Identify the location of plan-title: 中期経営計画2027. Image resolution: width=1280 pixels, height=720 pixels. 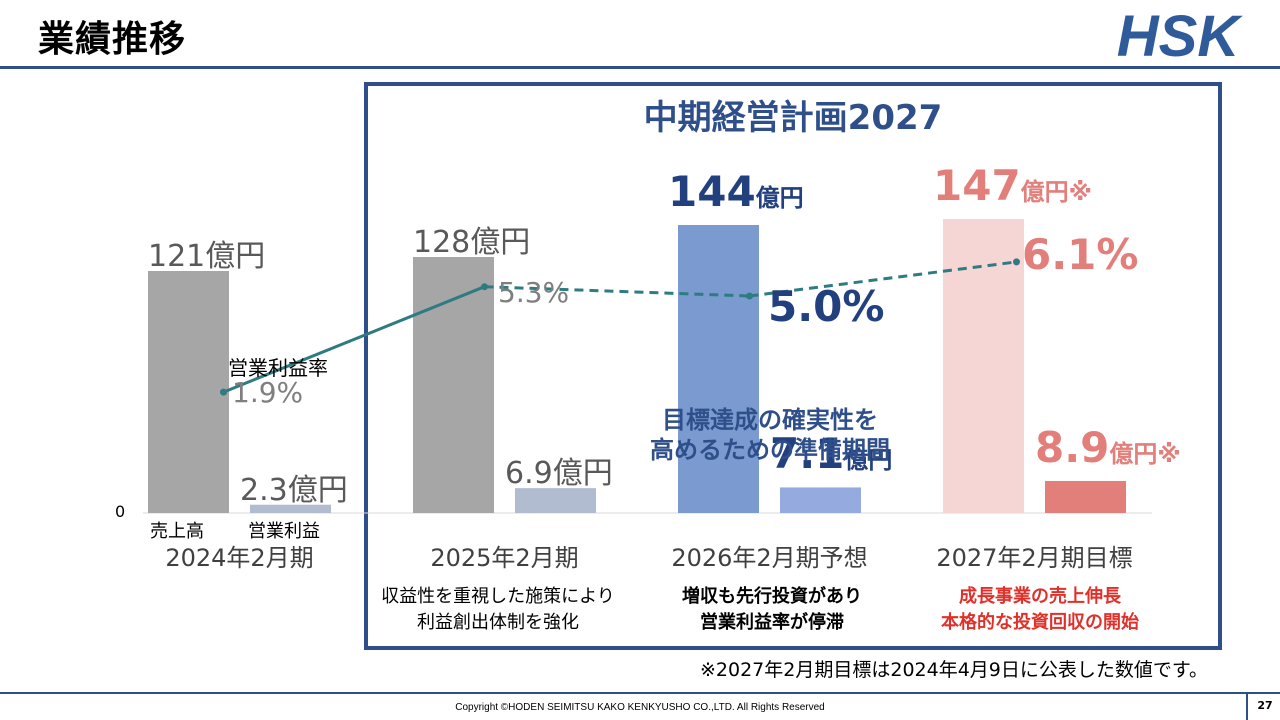
(793, 118).